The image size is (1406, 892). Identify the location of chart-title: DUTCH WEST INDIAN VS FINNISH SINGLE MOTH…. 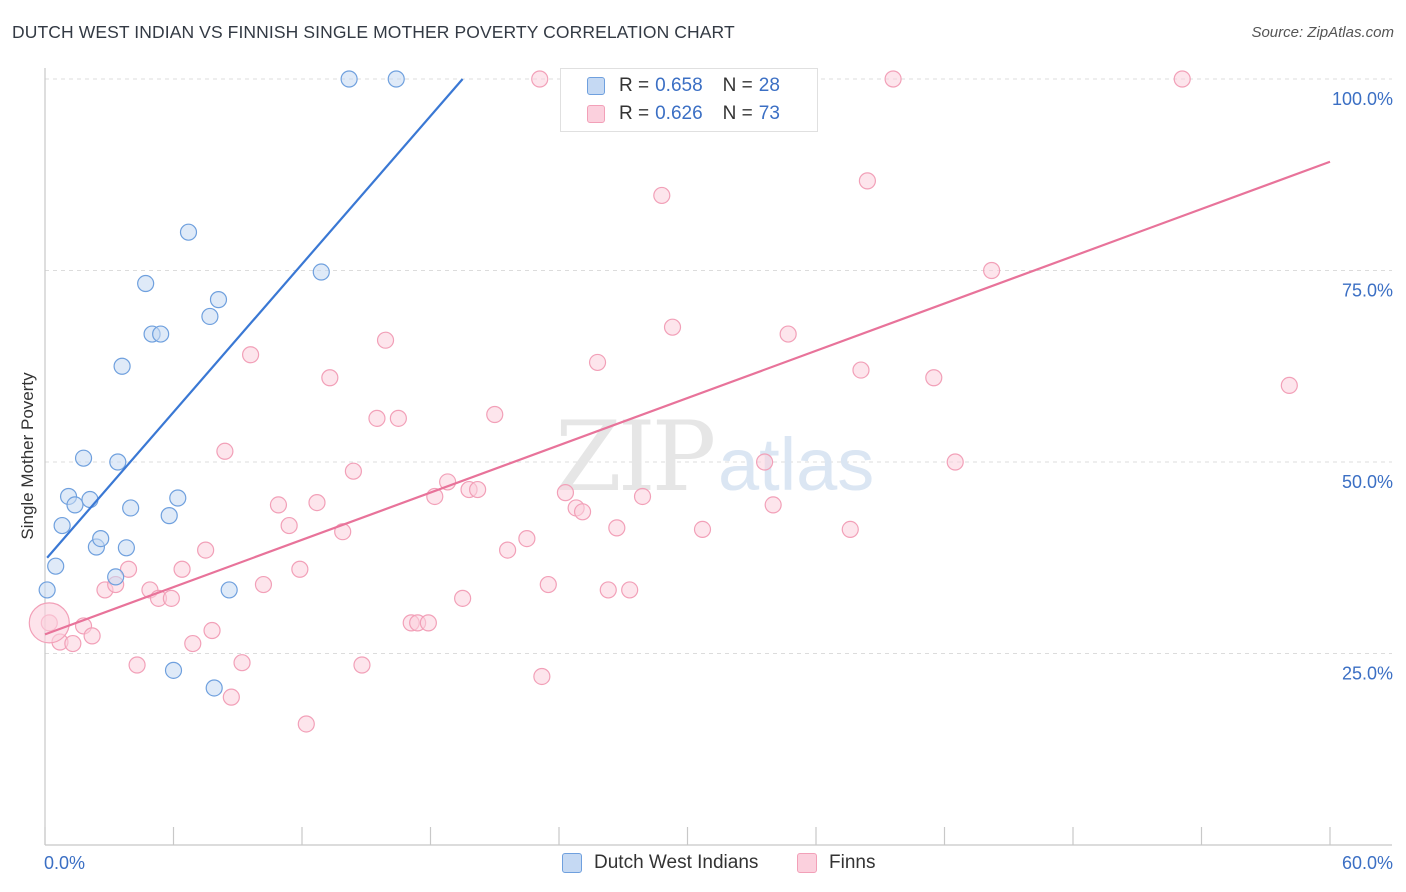
(373, 32).